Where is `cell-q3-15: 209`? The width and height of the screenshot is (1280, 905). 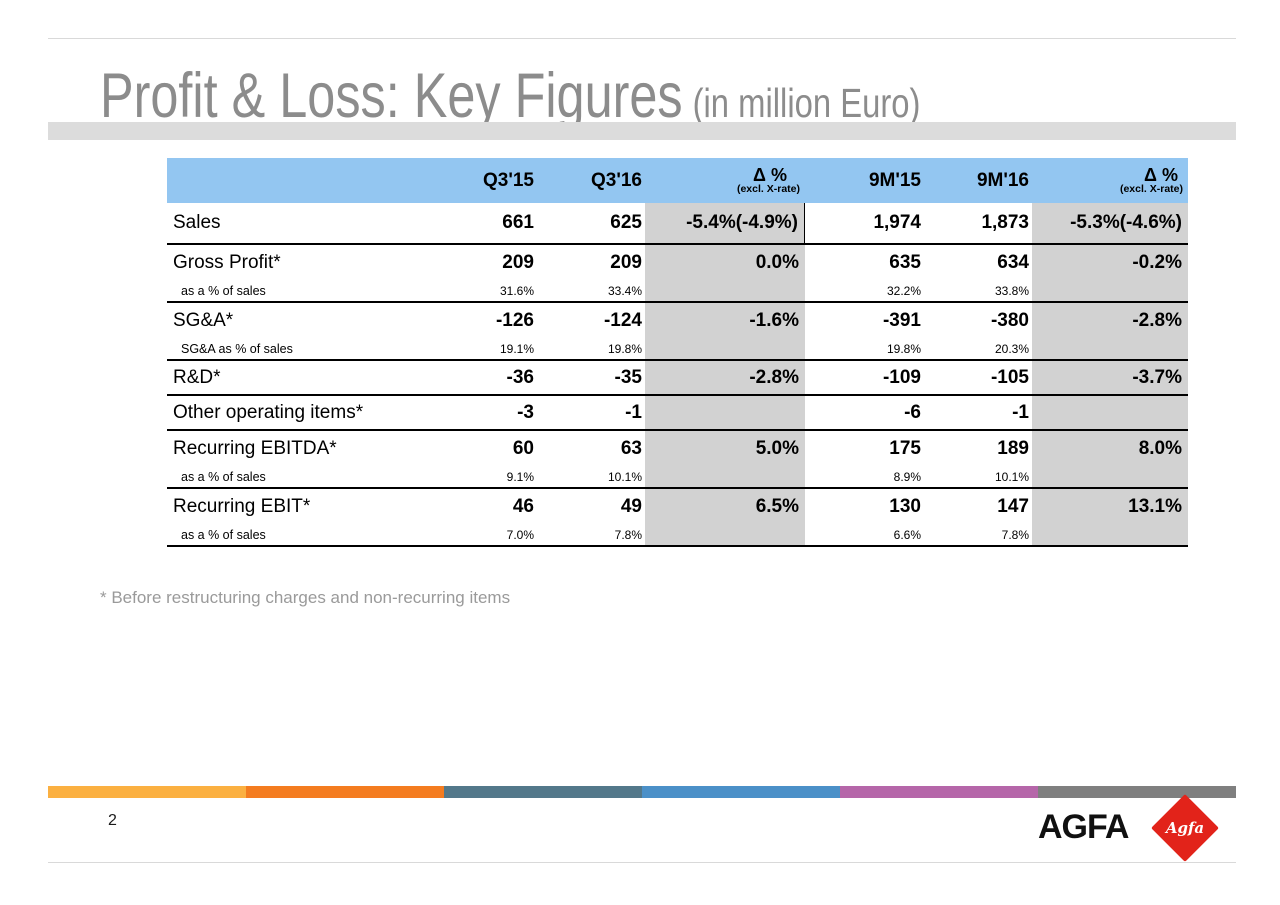 cell-q3-15: 209 is located at coordinates (518, 262).